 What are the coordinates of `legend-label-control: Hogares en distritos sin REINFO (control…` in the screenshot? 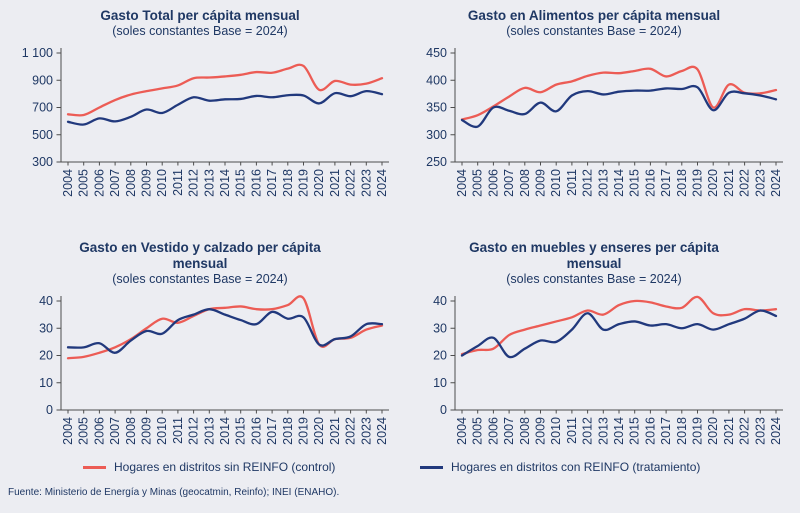 It's located at (225, 467).